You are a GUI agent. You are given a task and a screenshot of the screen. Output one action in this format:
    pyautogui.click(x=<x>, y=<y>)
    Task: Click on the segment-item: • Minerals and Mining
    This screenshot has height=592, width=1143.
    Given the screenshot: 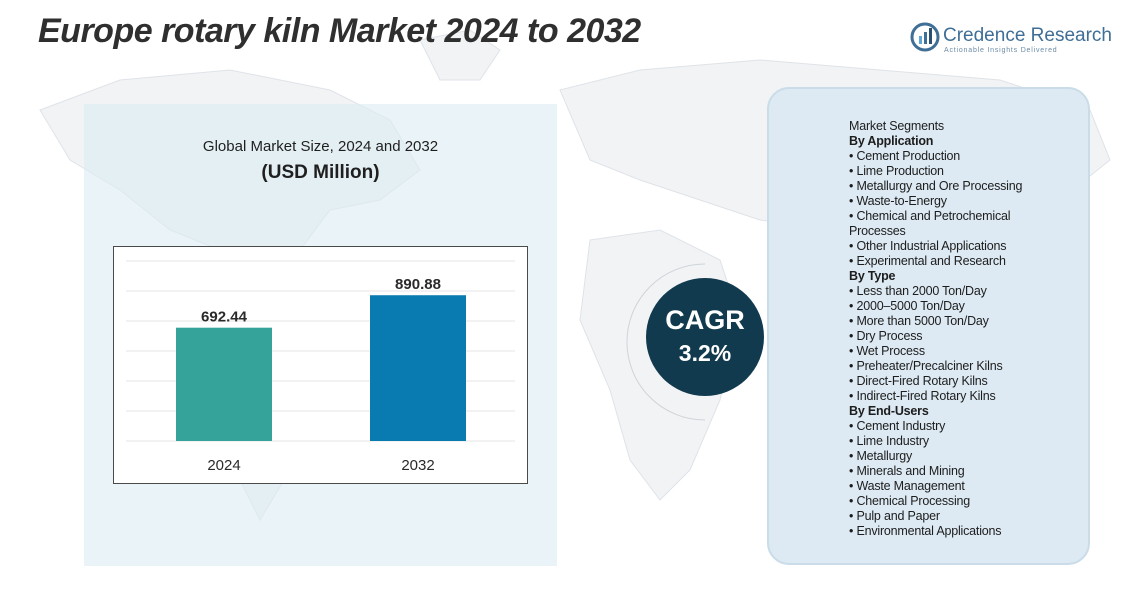 What is the action you would take?
    pyautogui.click(x=907, y=471)
    